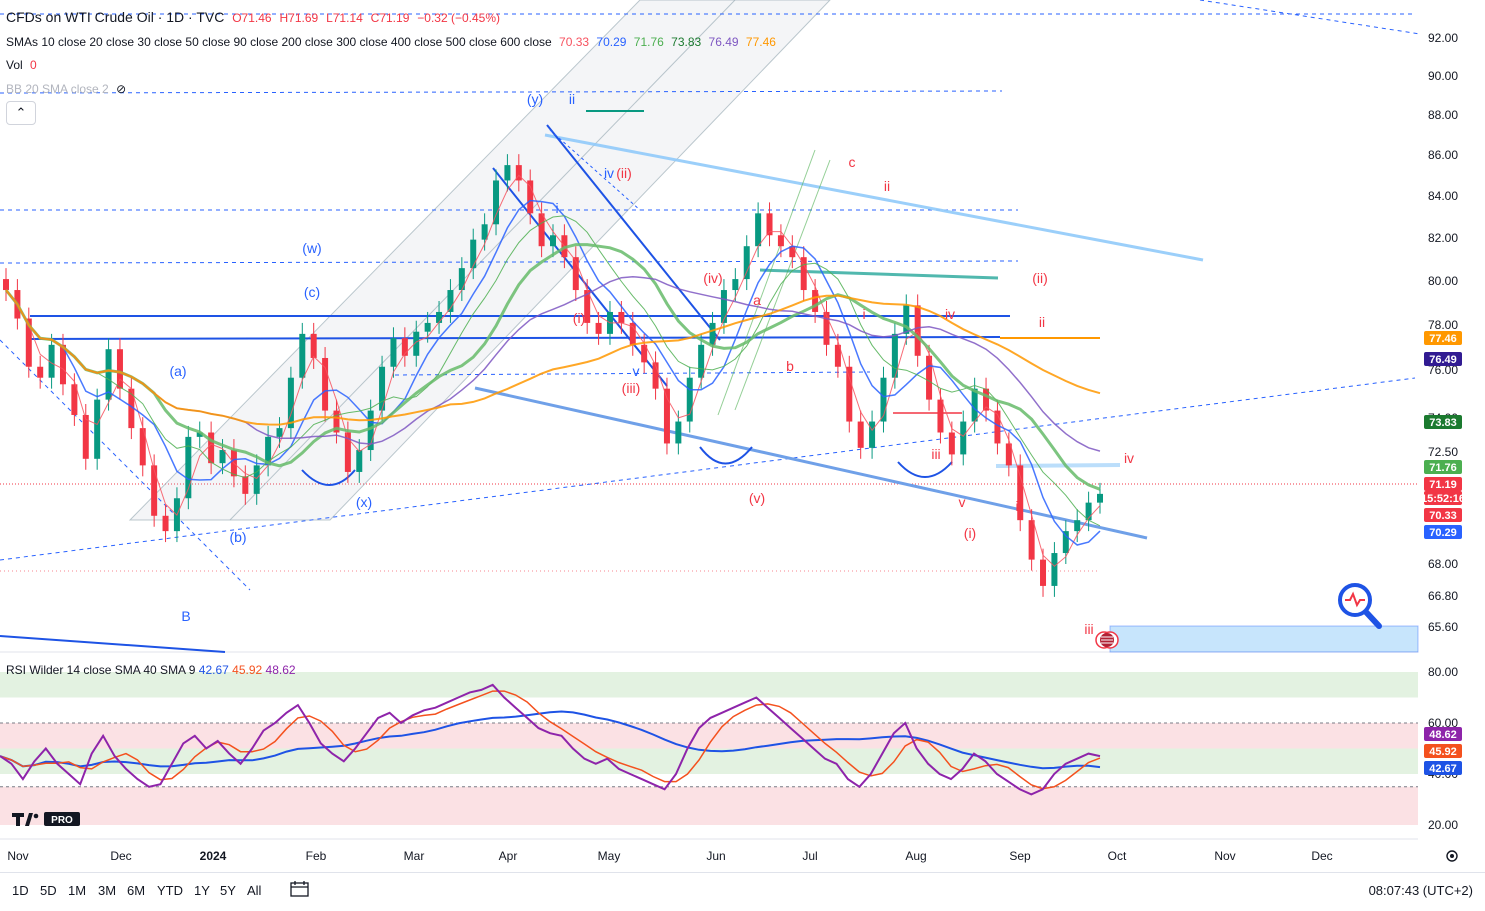 This screenshot has width=1485, height=911. I want to click on timeframe-ytd: YTD, so click(170, 890).